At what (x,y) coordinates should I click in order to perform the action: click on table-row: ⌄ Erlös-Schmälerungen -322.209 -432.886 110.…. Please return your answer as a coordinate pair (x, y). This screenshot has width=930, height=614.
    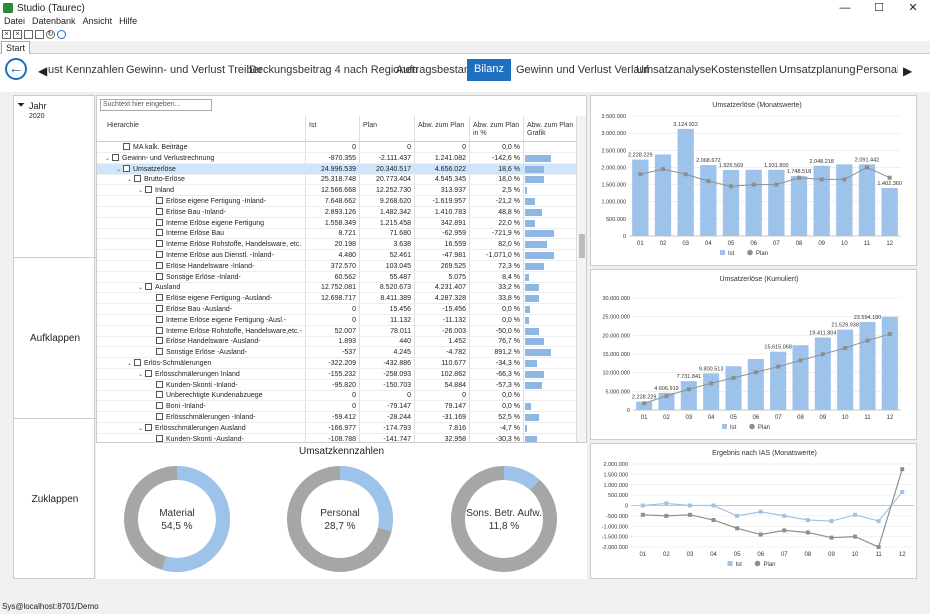
    Looking at the image, I should click on (337, 363).